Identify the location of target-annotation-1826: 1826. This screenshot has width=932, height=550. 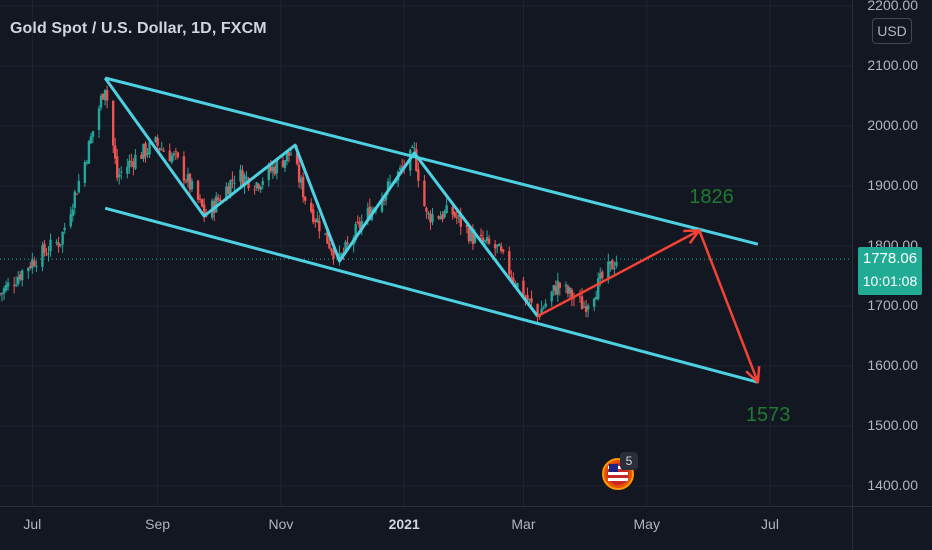
(711, 197).